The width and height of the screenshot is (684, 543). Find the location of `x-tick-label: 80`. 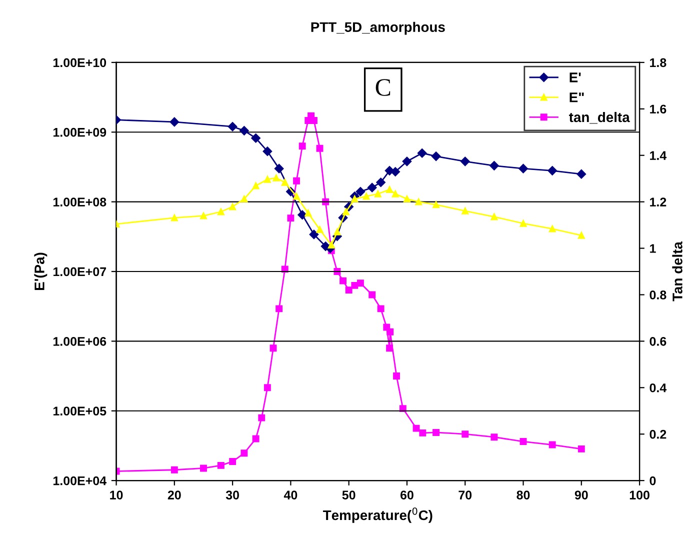

x-tick-label: 80 is located at coordinates (523, 495).